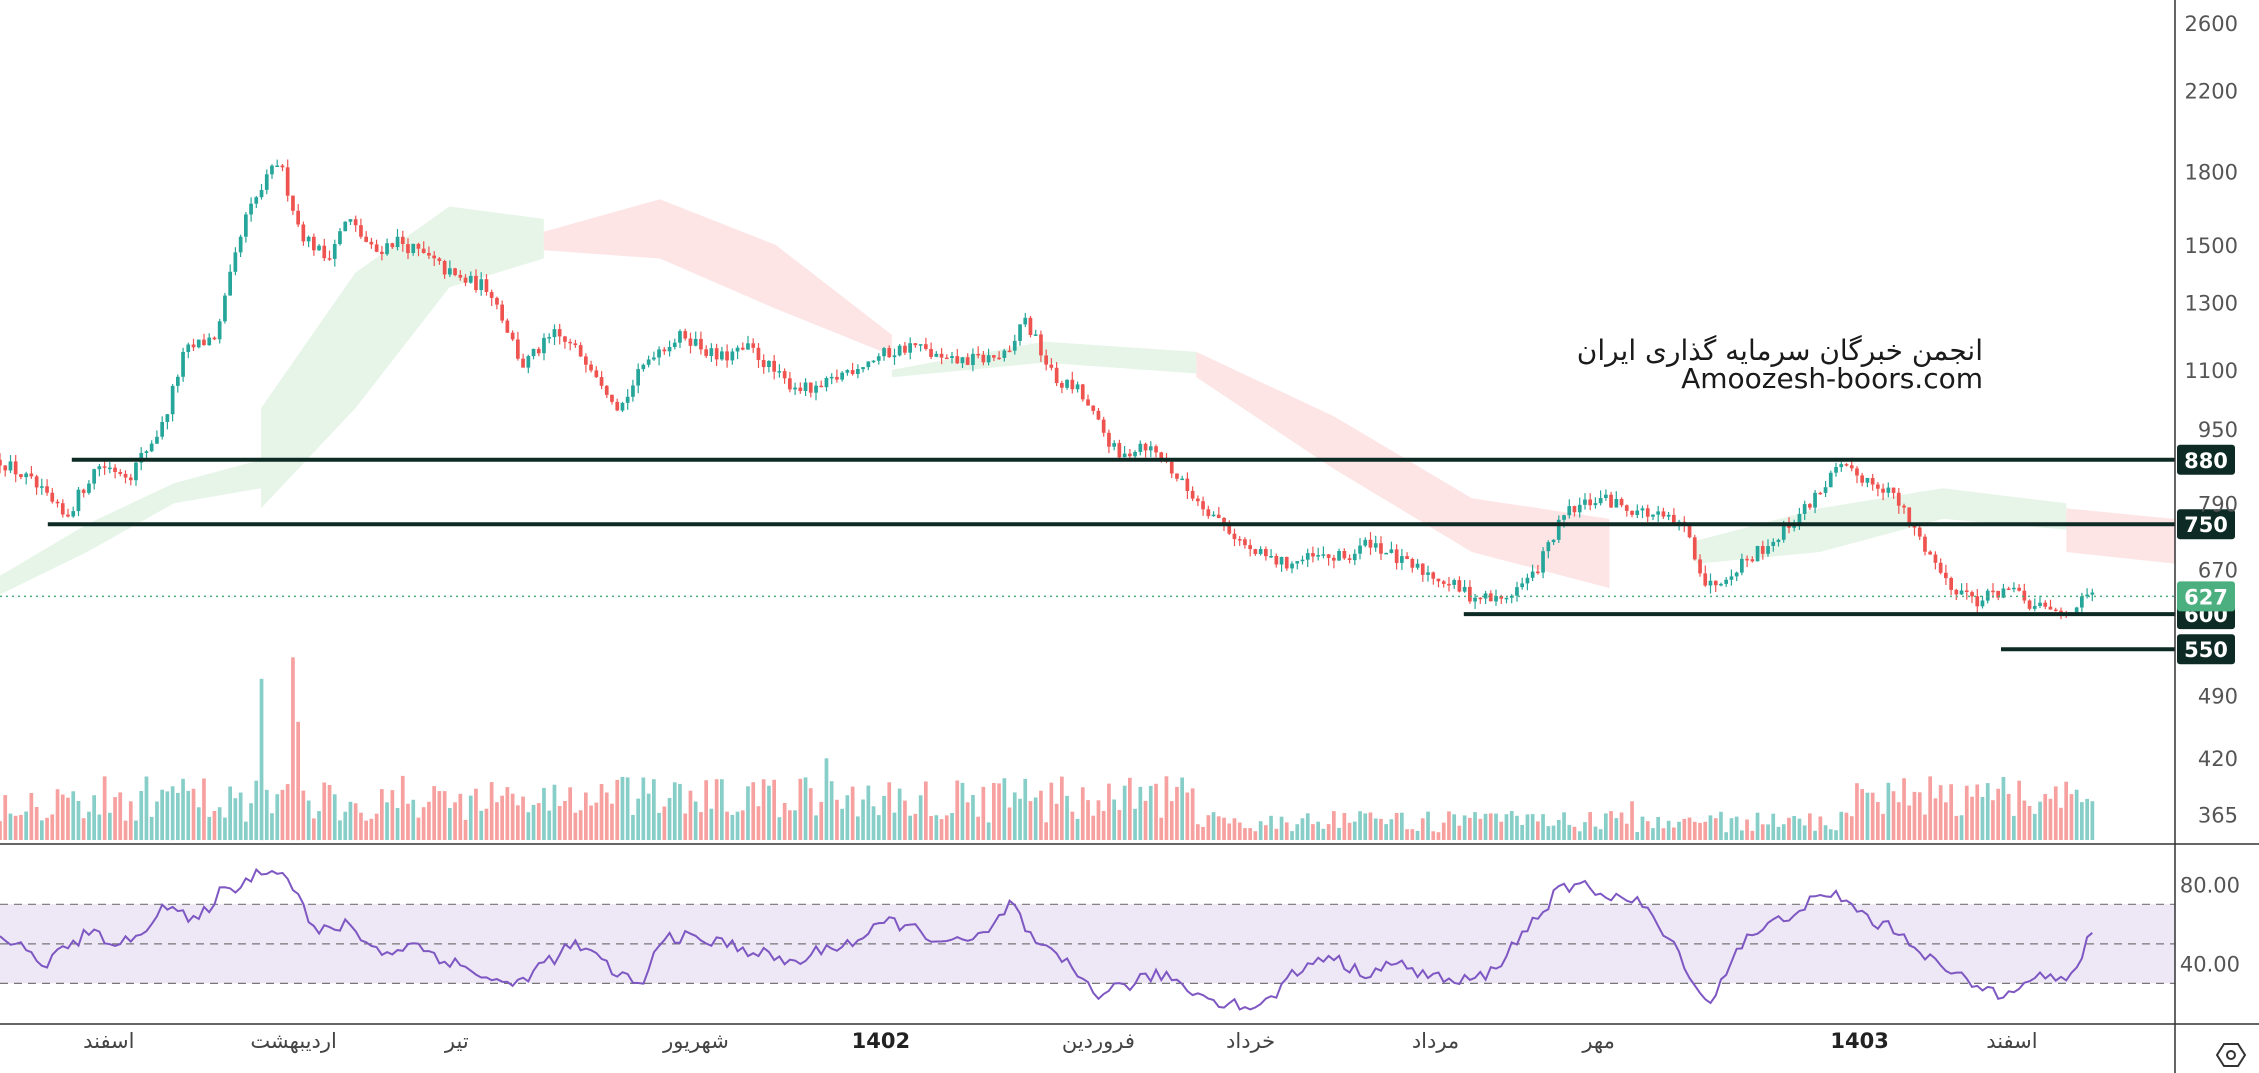 The height and width of the screenshot is (1073, 2259). Describe the element at coordinates (1832, 378) in the screenshot. I see `watermark-url: Amoozesh-boors.com` at that location.